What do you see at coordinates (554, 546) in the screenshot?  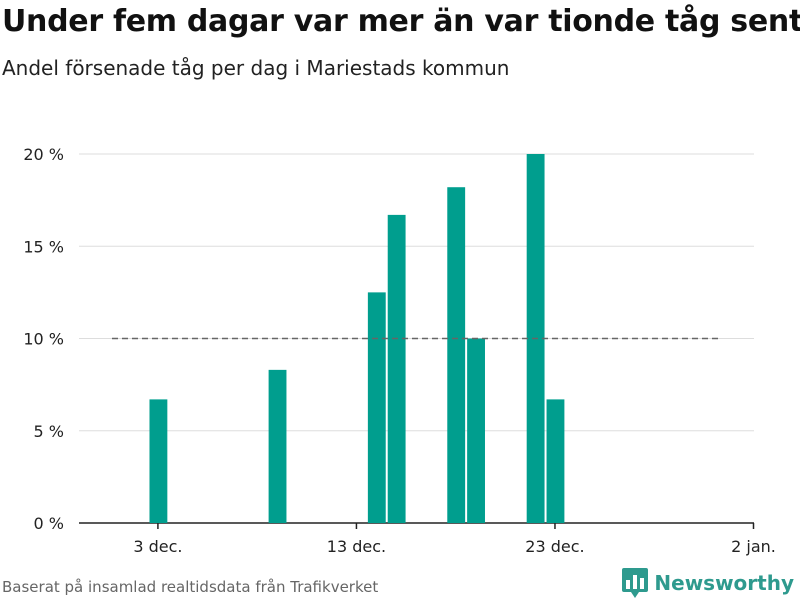 I see `x-tick-label: 23 dec.` at bounding box center [554, 546].